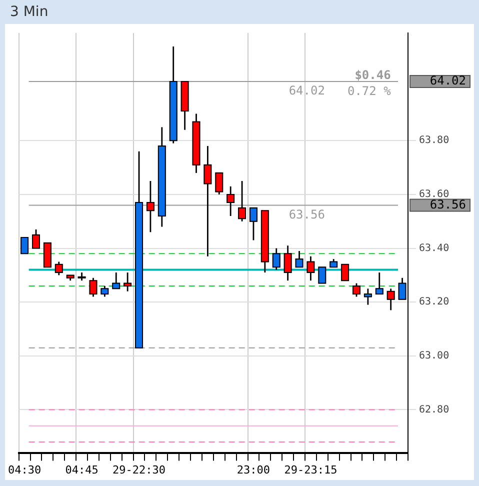 Image resolution: width=479 pixels, height=486 pixels. What do you see at coordinates (434, 140) in the screenshot?
I see `y-tick-label: 63.80` at bounding box center [434, 140].